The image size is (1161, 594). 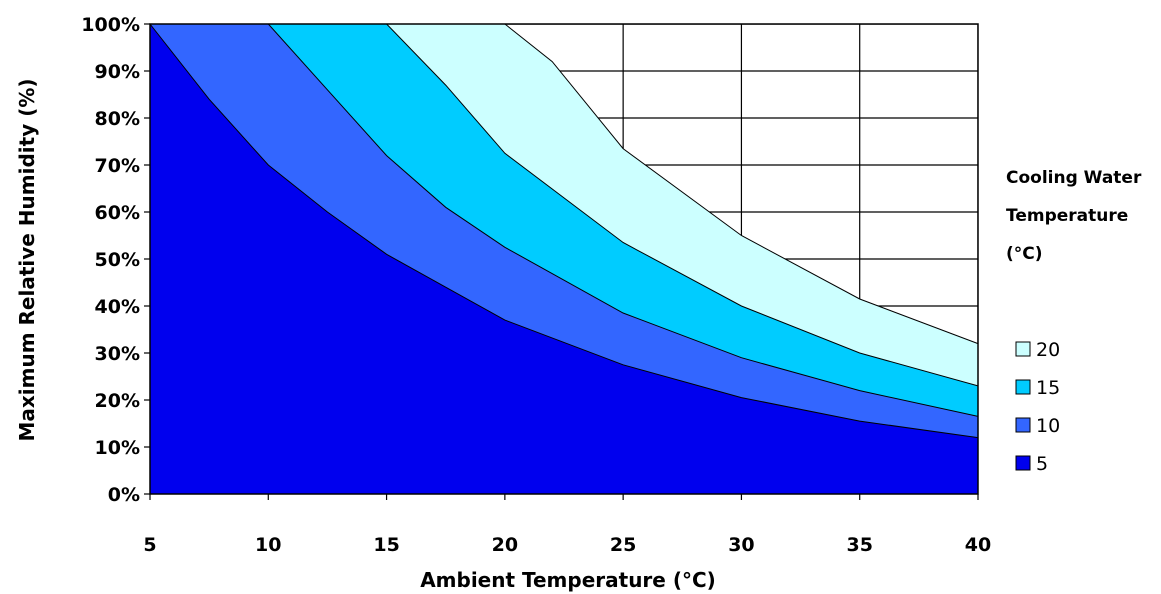 I want to click on y-axis-ticks: 0% 10% 20% 30% 40% 50% 60% 70% 80% 90% 100%, so click(x=115, y=260).